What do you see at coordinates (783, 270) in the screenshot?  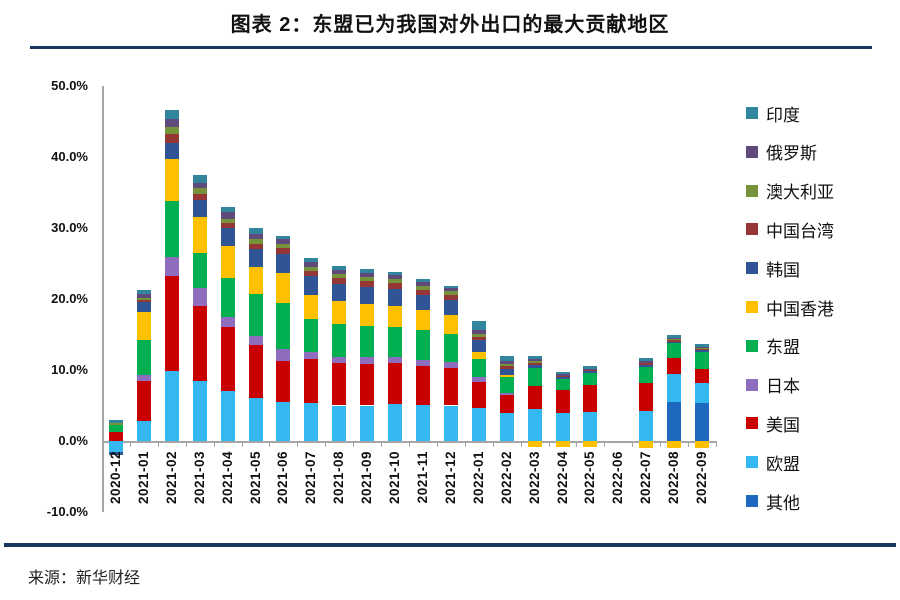 I see `legend-label: 韩国` at bounding box center [783, 270].